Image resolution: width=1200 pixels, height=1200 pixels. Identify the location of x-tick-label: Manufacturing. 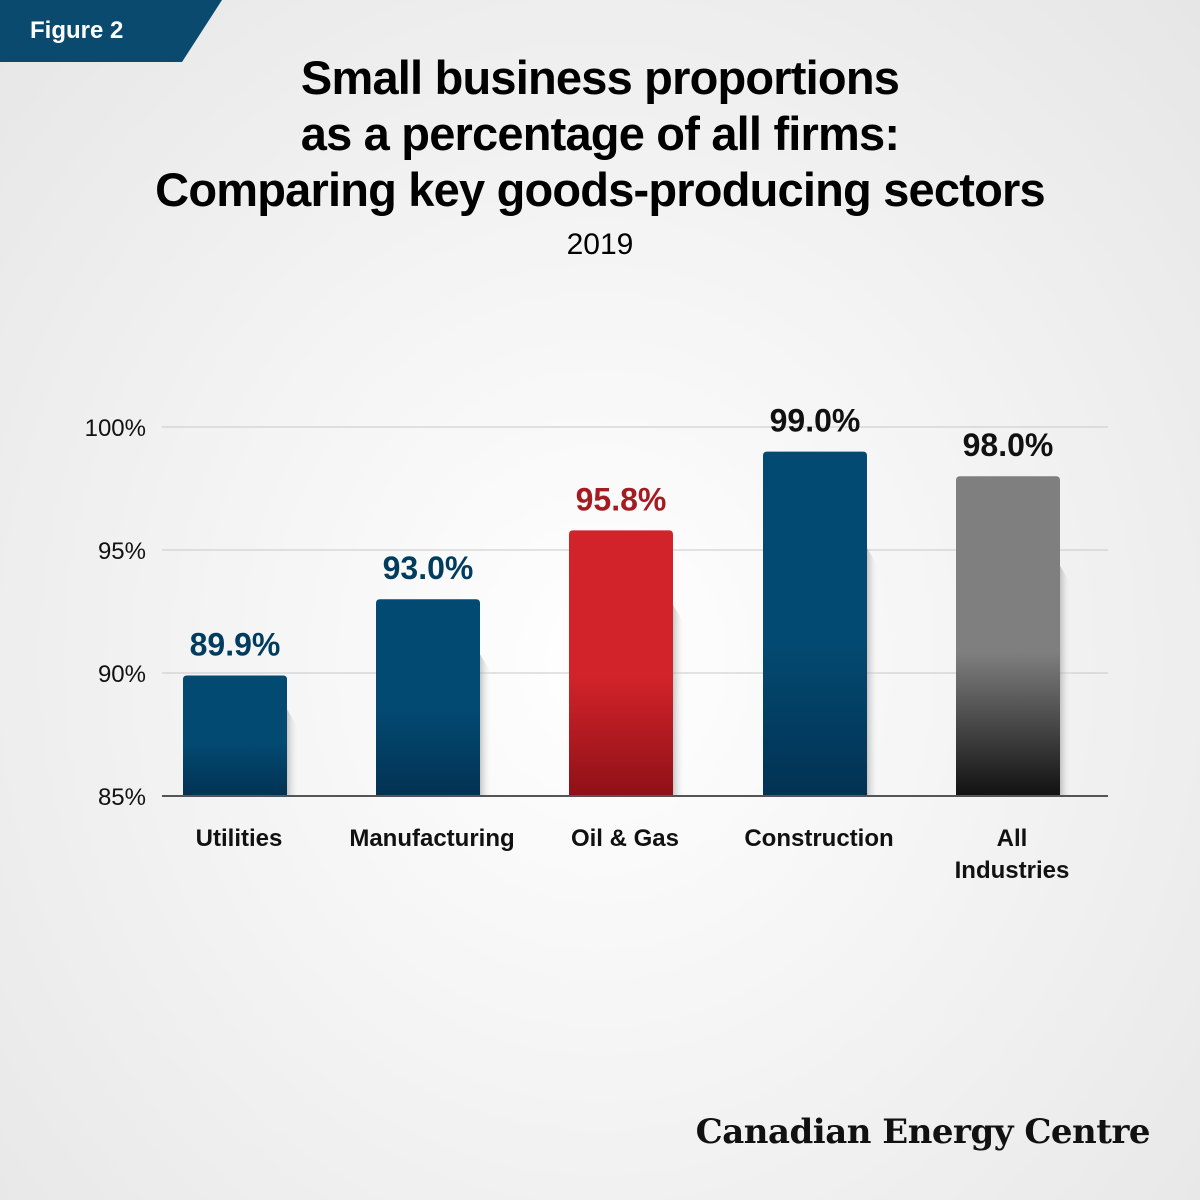
(431, 838).